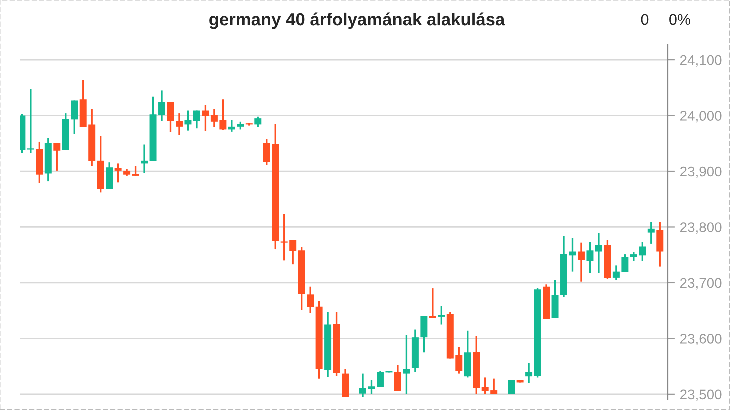 This screenshot has width=730, height=410. I want to click on y-tick-label: 23,600, so click(701, 340).